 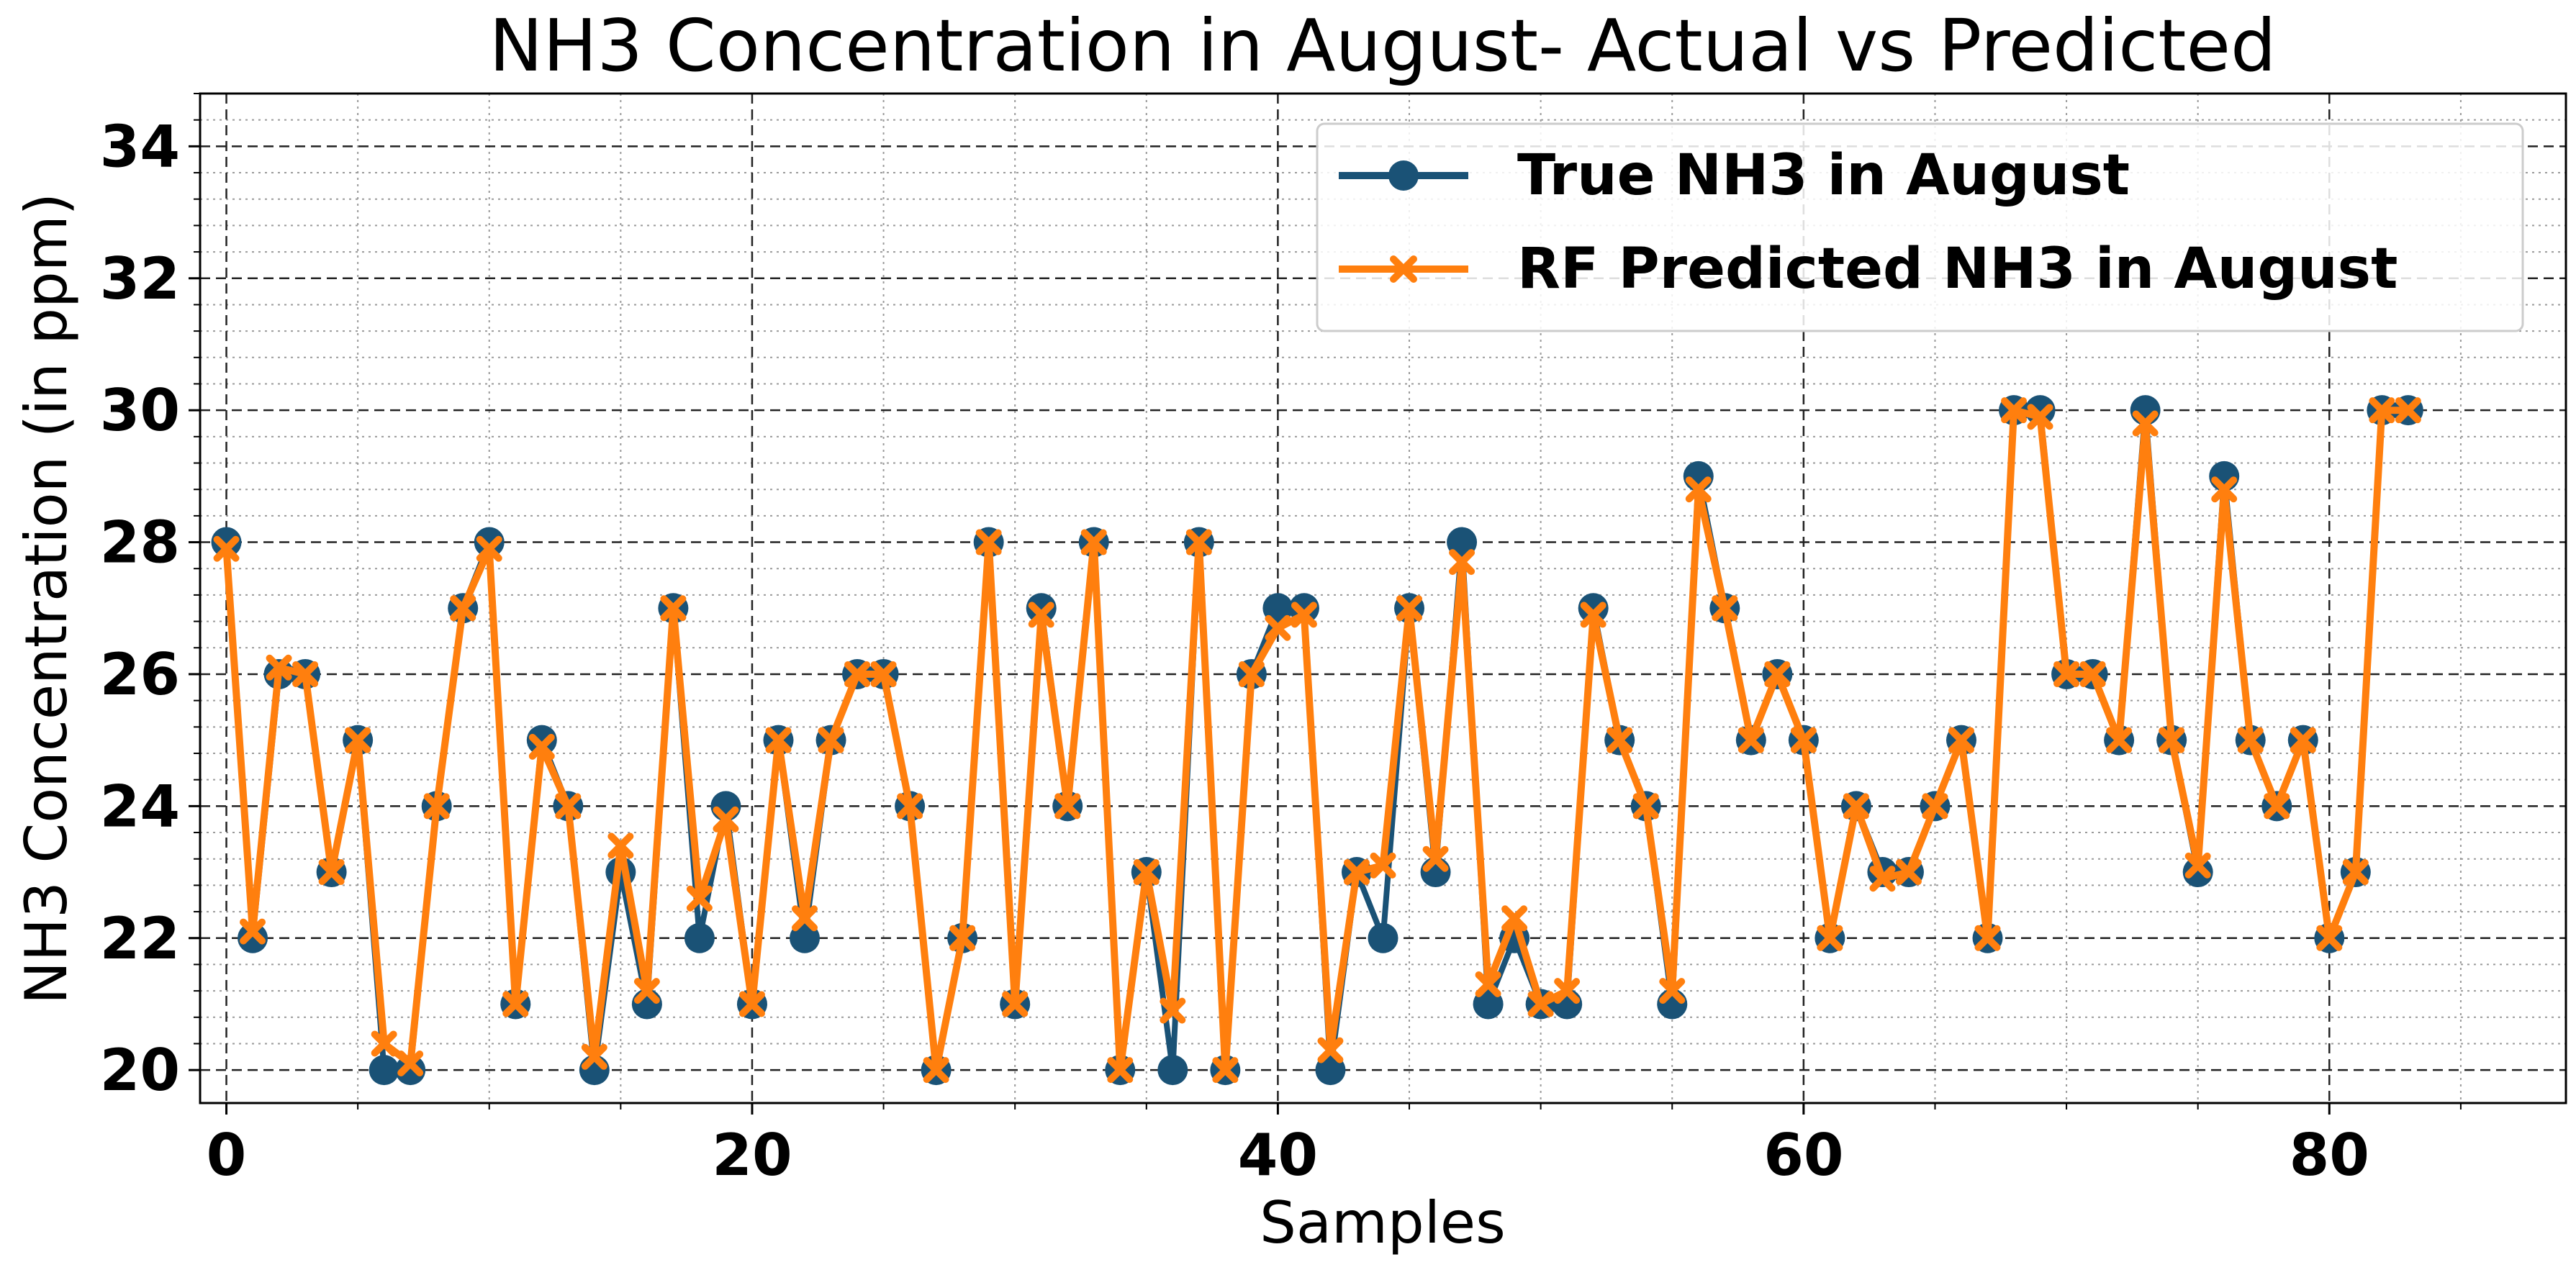 I want to click on x-tick-label: 80, so click(x=2329, y=1155).